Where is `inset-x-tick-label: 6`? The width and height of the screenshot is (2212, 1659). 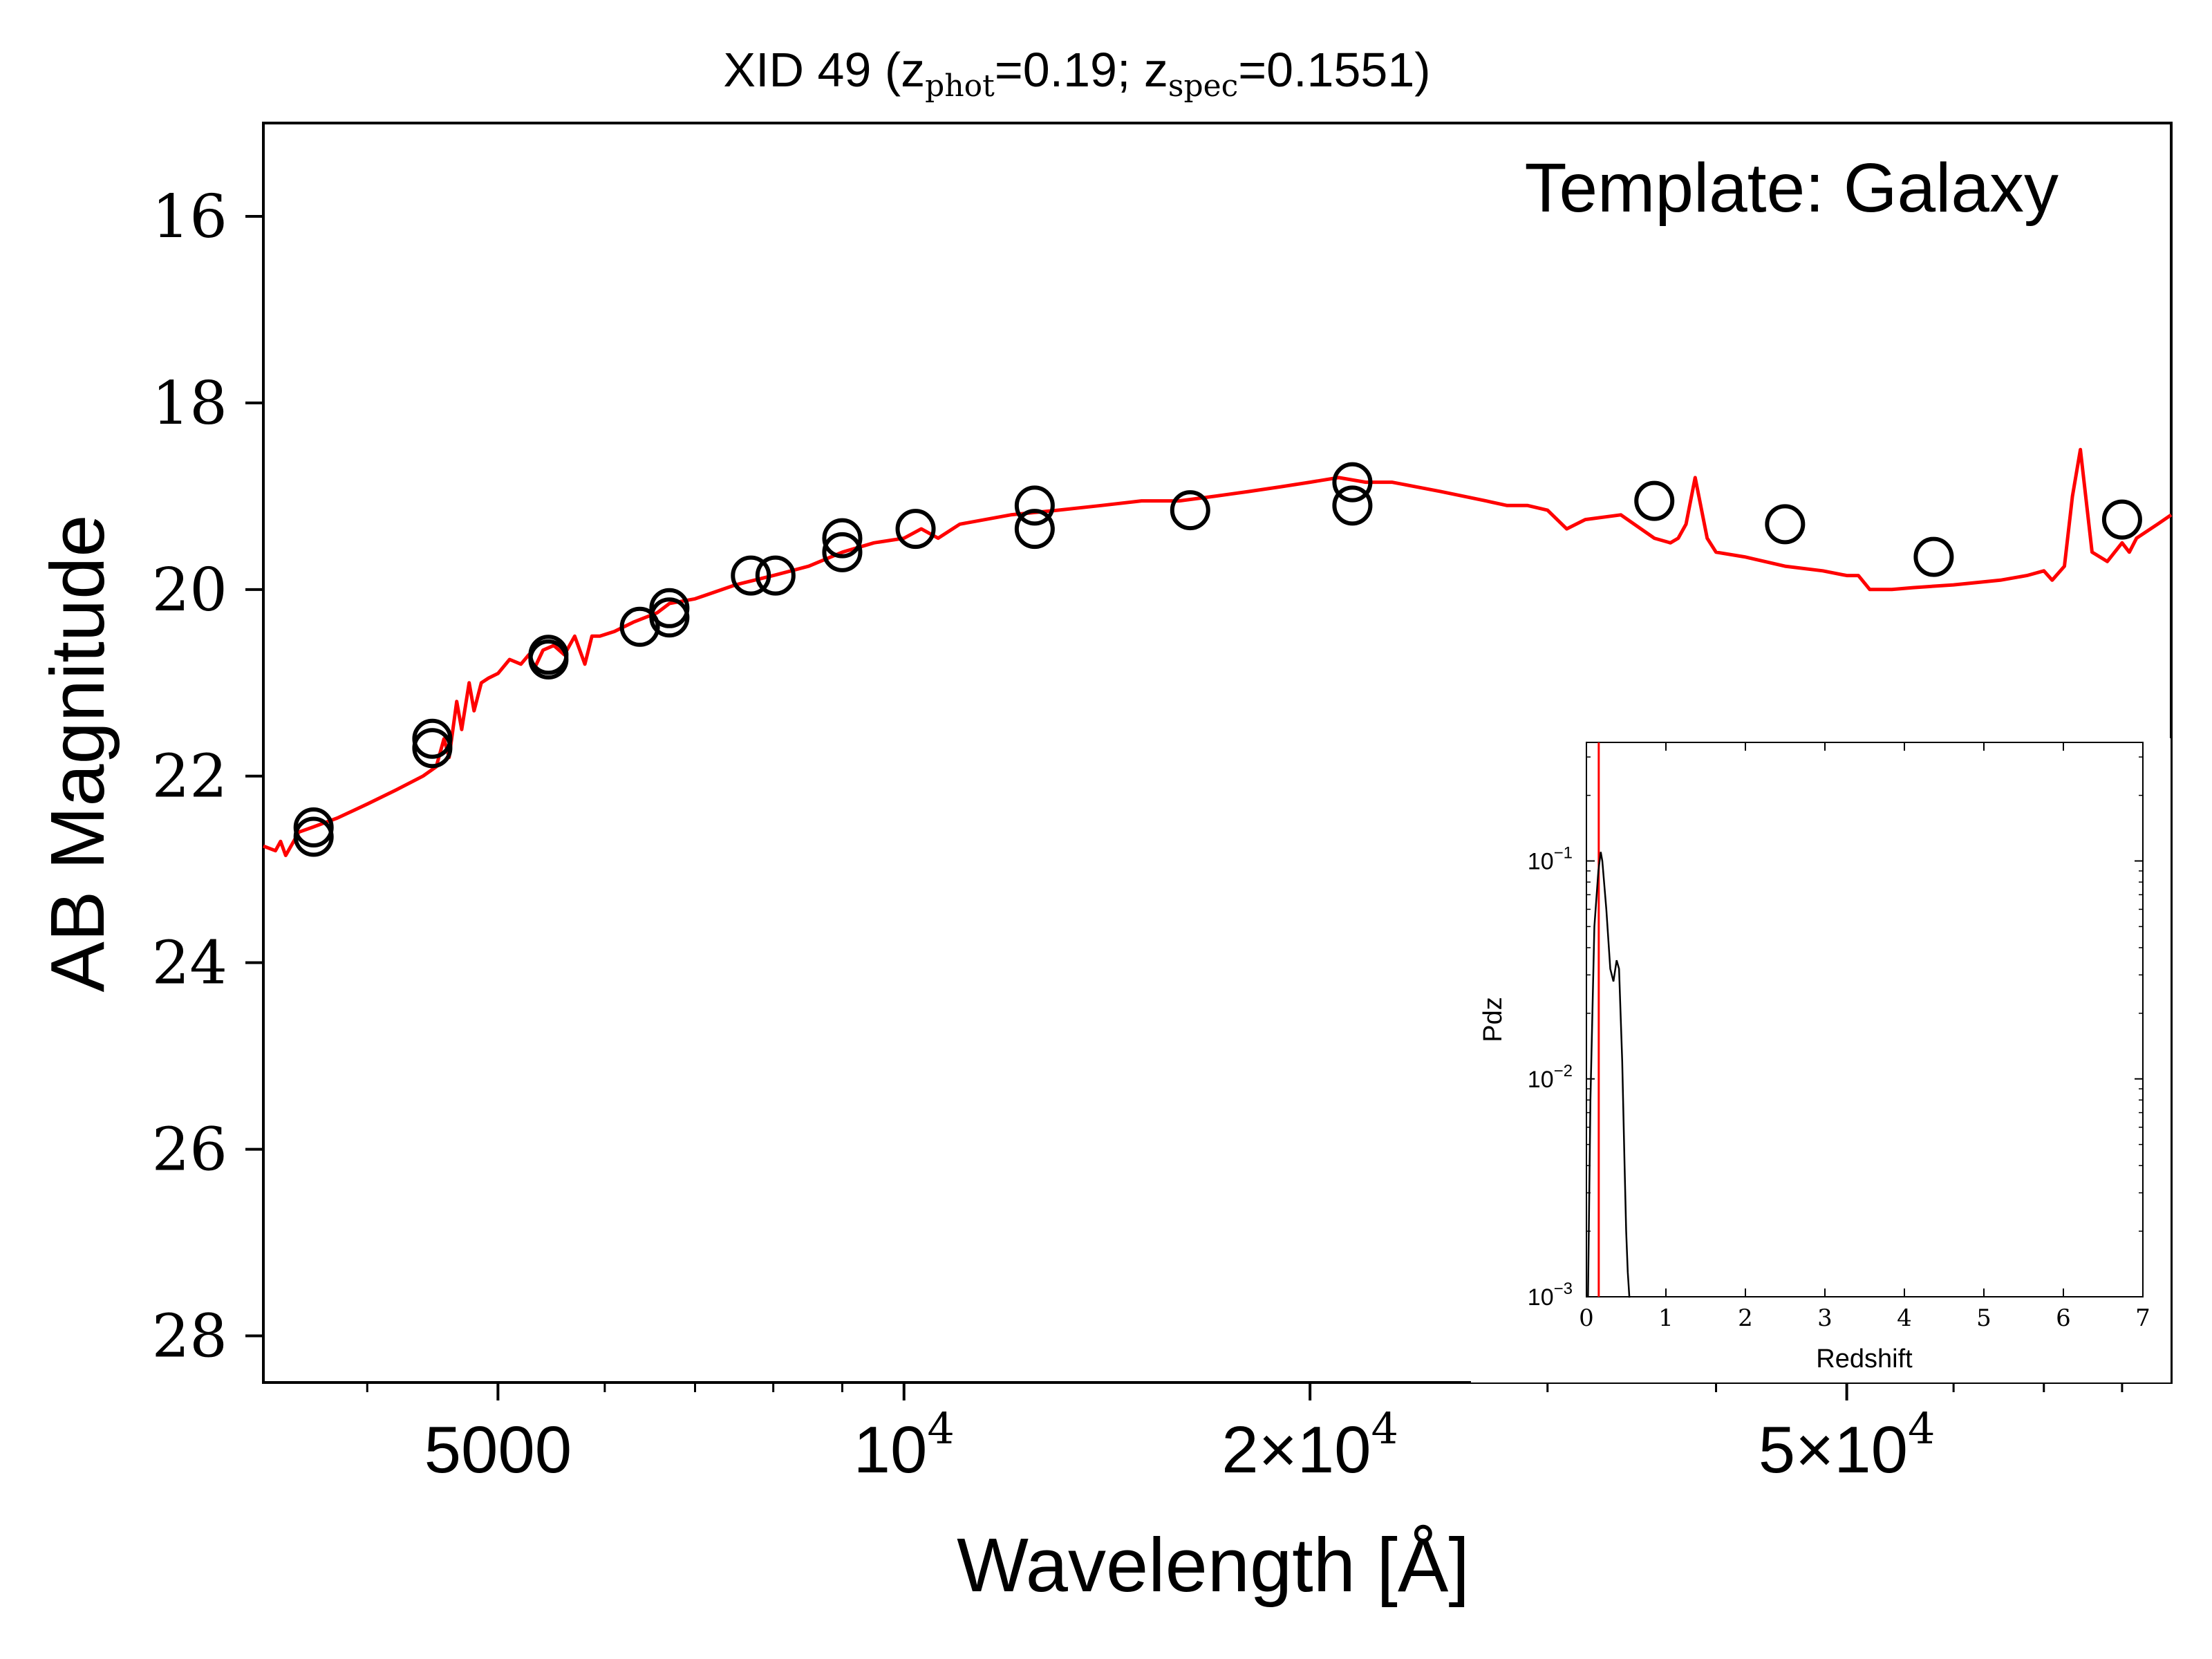 inset-x-tick-label: 6 is located at coordinates (2063, 1318).